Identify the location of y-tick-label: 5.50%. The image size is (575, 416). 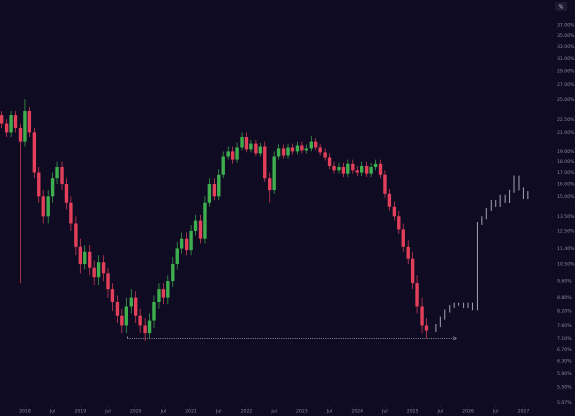
(564, 387).